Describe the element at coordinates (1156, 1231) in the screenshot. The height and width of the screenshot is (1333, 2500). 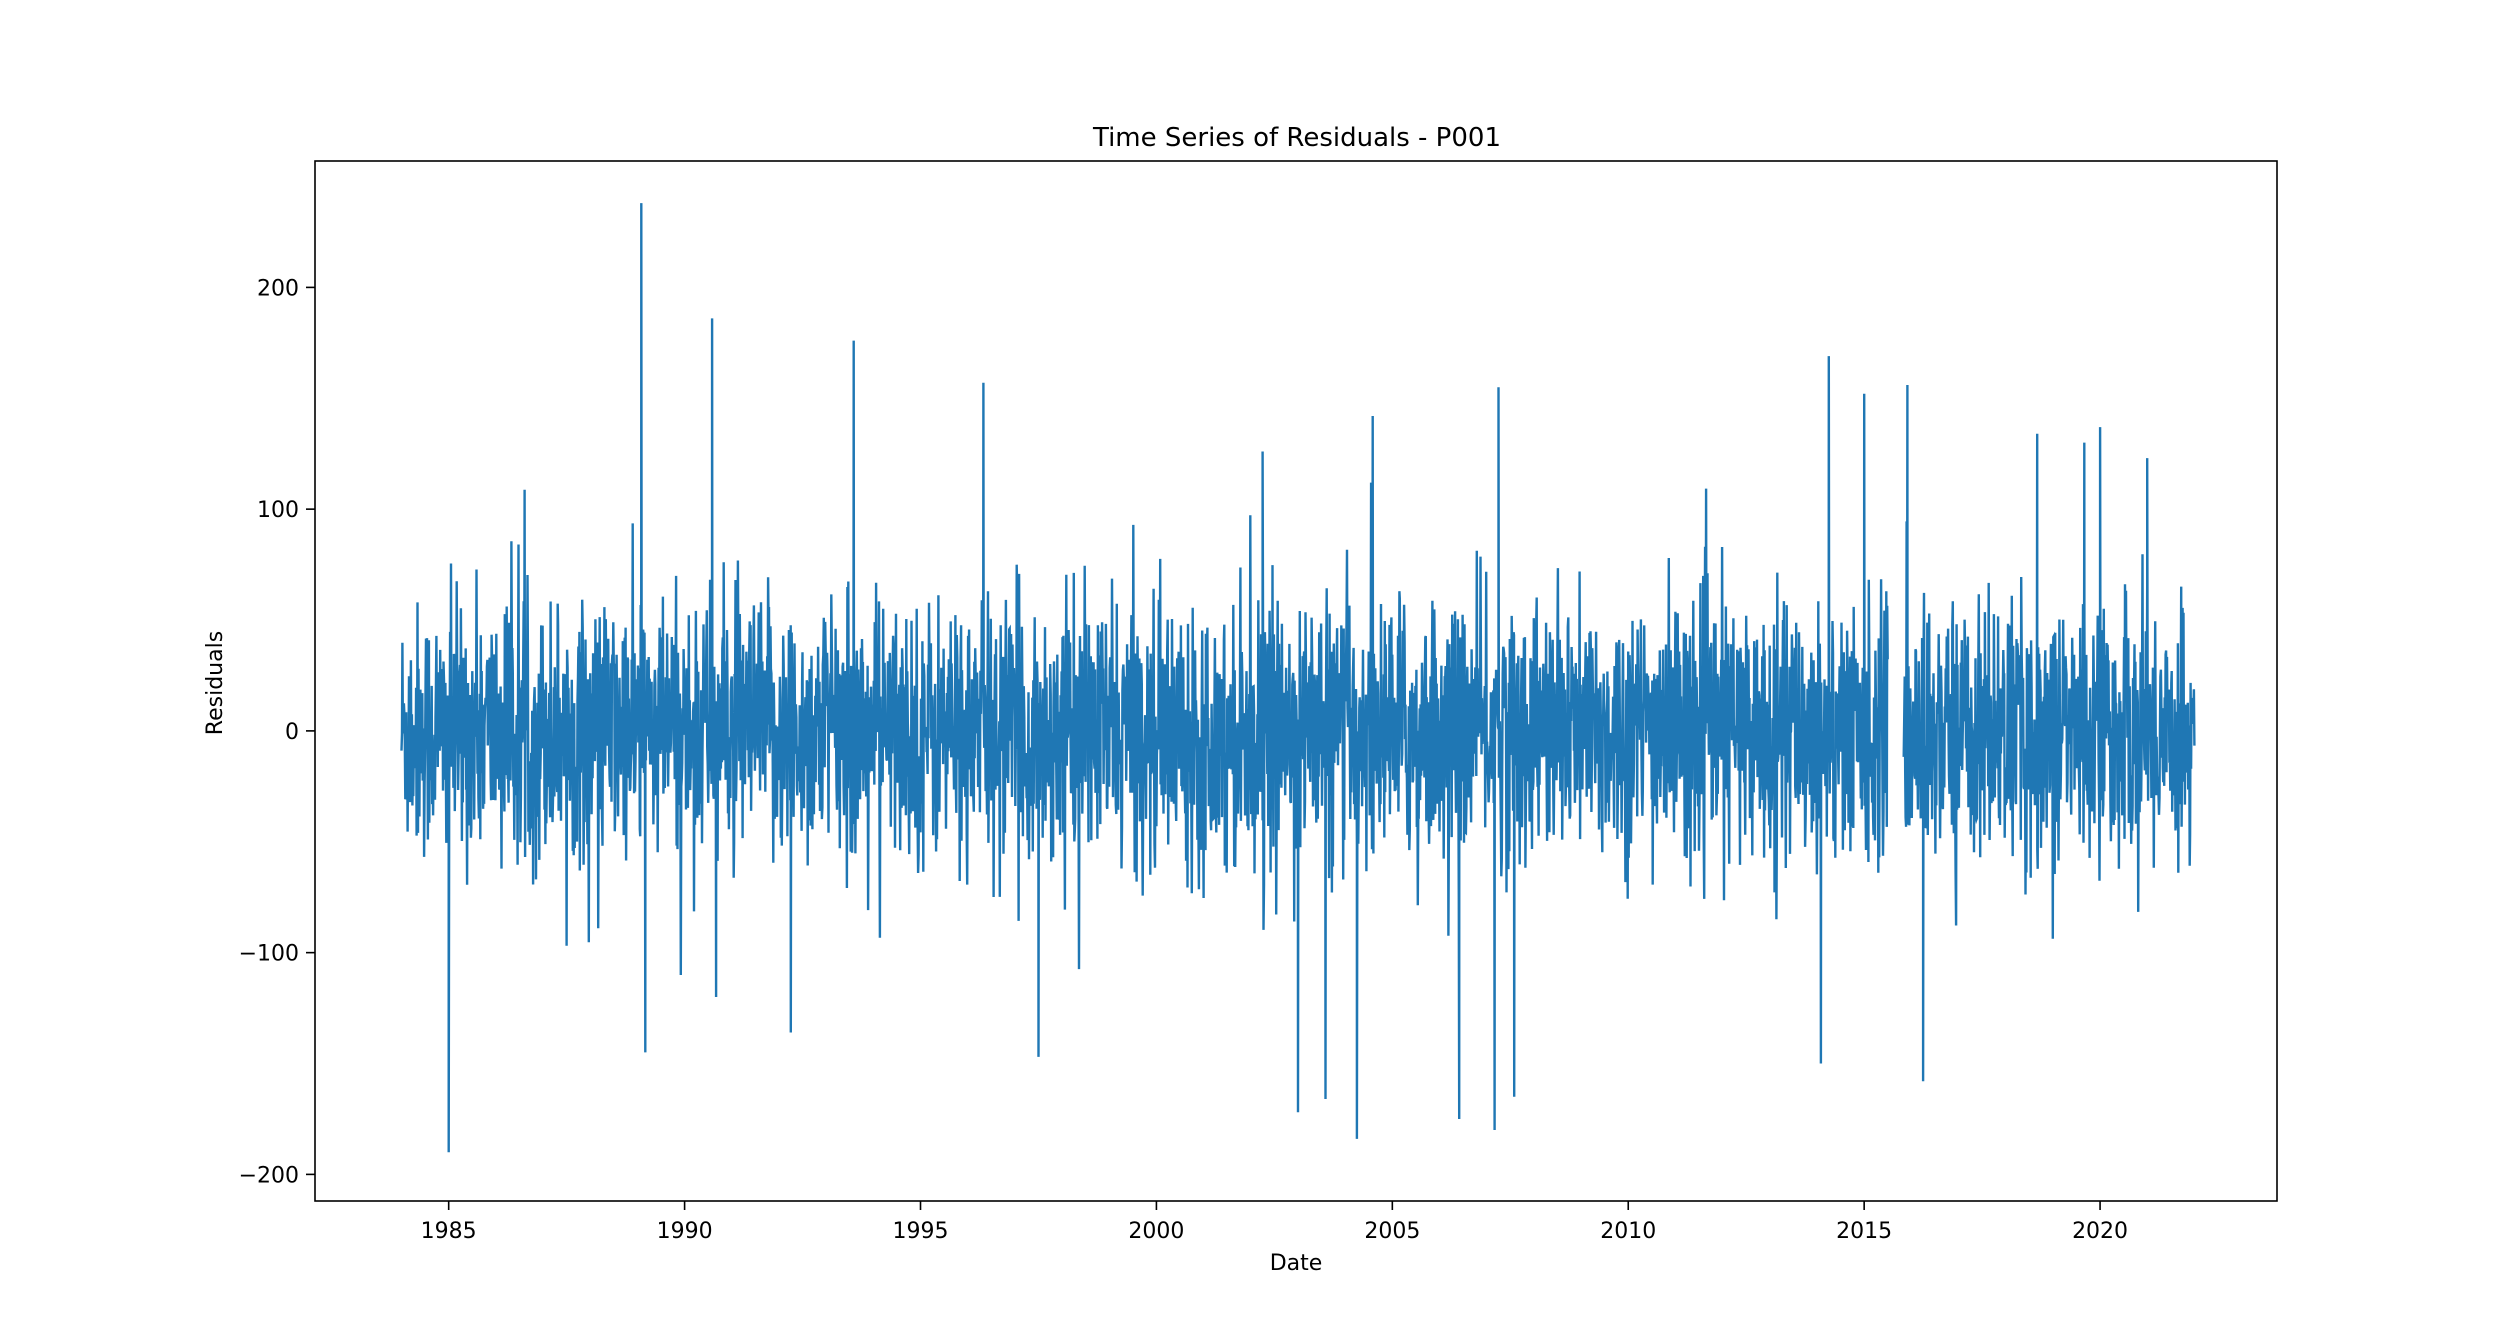
I see `x-tick-label: 2000` at that location.